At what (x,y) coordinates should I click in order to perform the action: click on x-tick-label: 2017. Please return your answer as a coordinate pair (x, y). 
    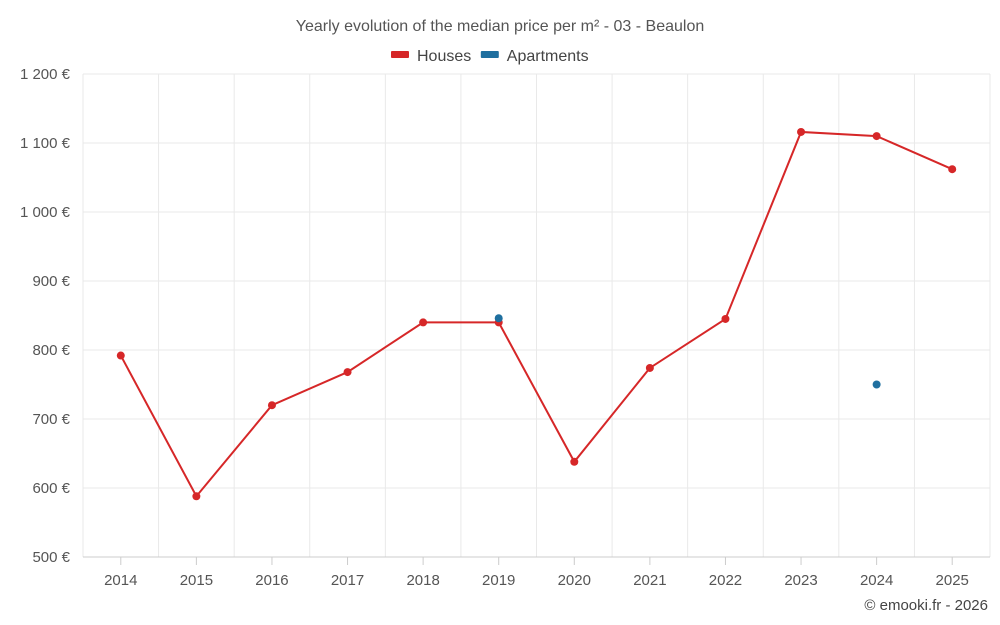
    Looking at the image, I should click on (347, 580).